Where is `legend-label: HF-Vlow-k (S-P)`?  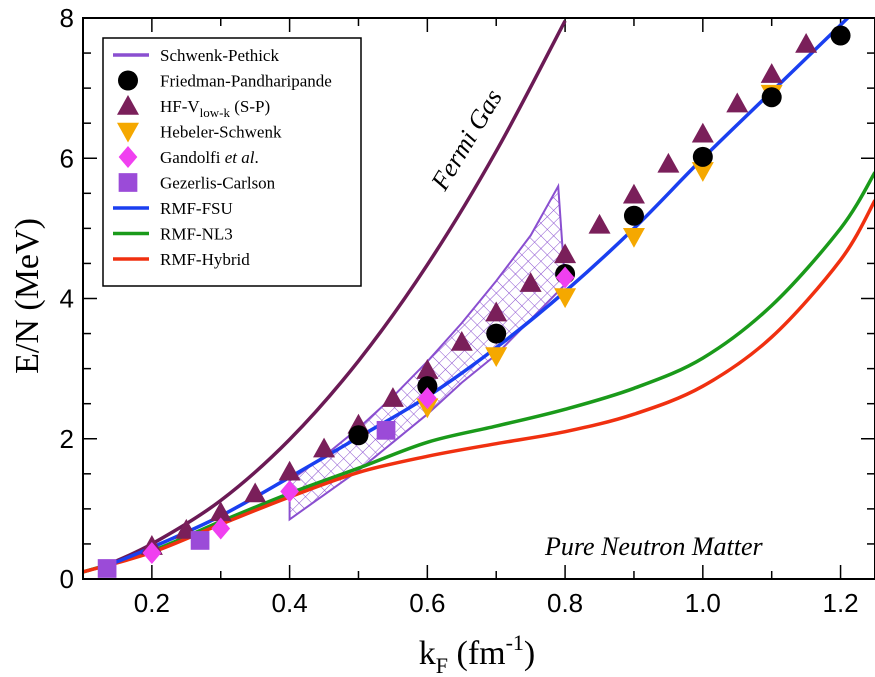
legend-label: HF-Vlow-k (S-P) is located at coordinates (215, 108).